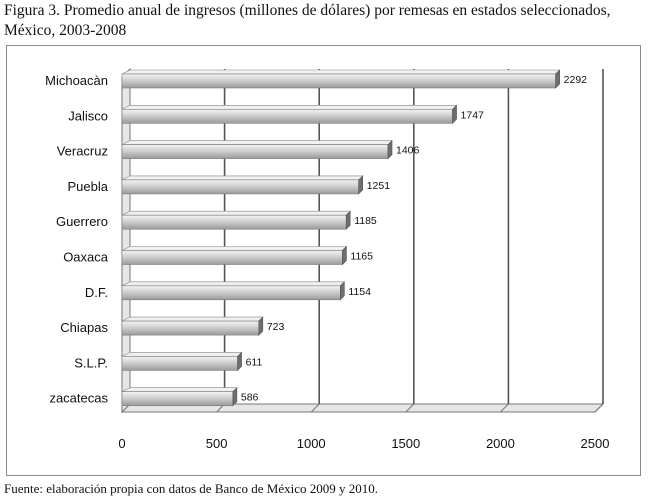 The width and height of the screenshot is (649, 498). What do you see at coordinates (405, 443) in the screenshot?
I see `x-tick-label: 1500` at bounding box center [405, 443].